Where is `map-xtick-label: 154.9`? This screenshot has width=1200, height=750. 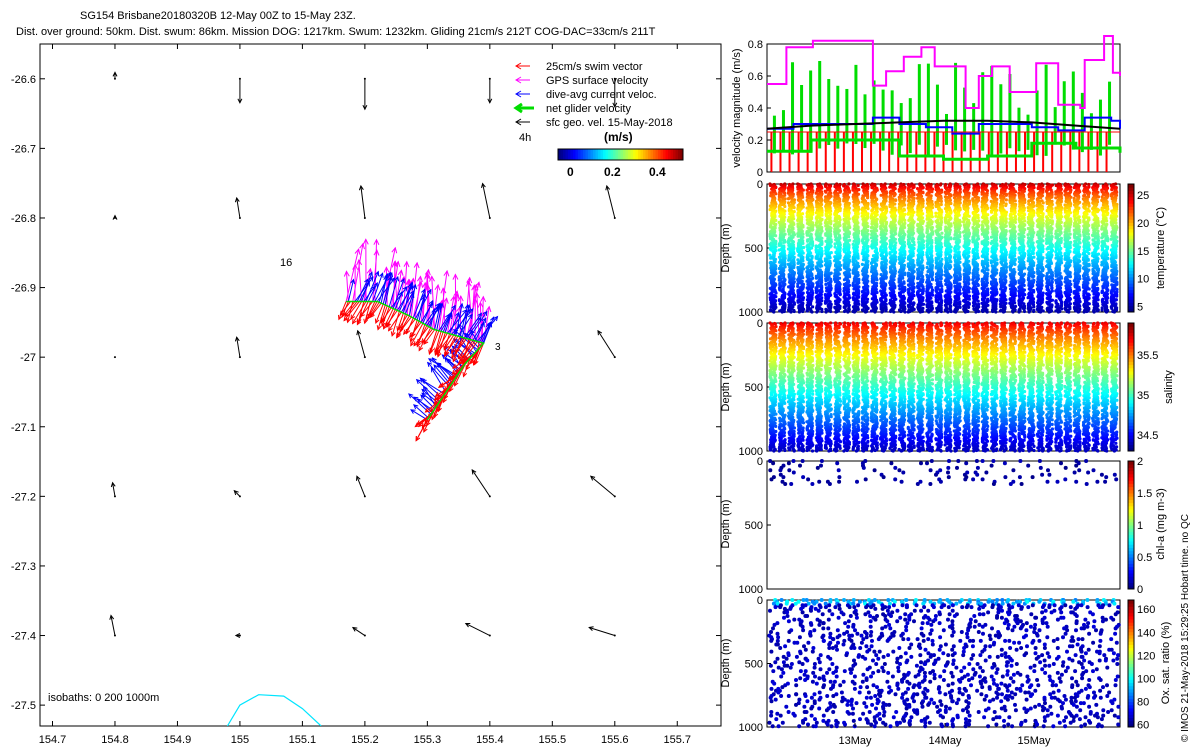 map-xtick-label: 154.9 is located at coordinates (178, 740).